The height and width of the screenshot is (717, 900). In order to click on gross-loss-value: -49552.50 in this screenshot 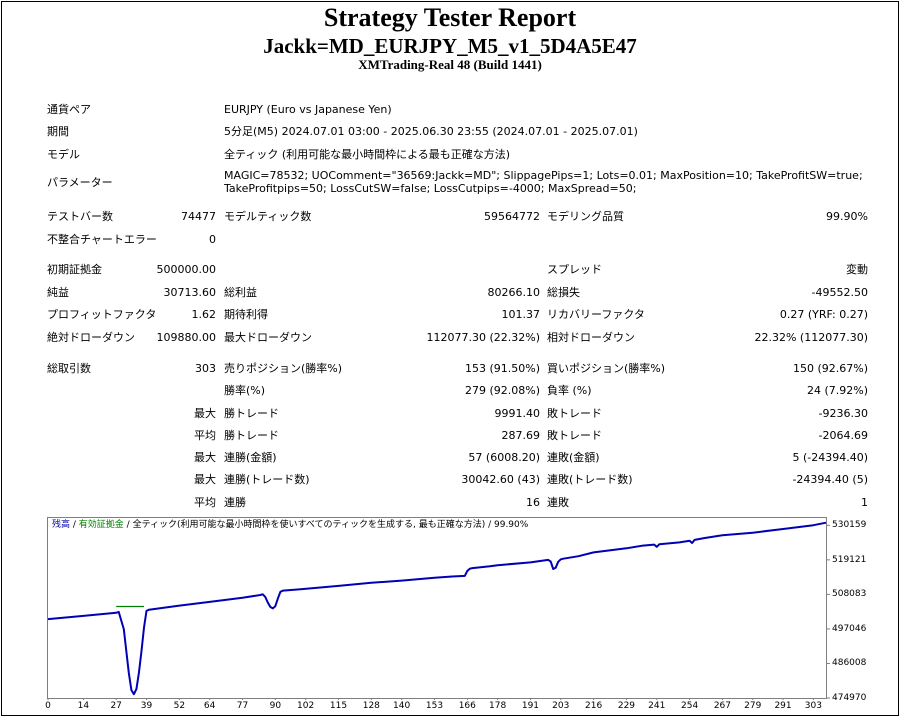, I will do `click(839, 292)`.